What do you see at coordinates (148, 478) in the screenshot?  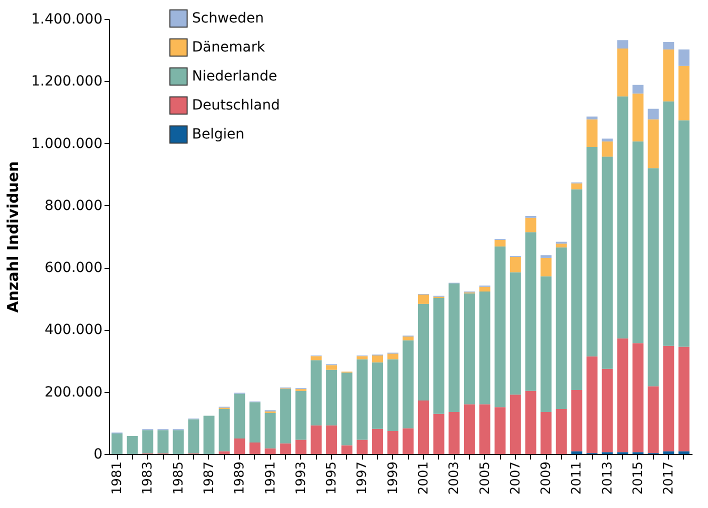 I see `x-tick-label: 1983` at bounding box center [148, 478].